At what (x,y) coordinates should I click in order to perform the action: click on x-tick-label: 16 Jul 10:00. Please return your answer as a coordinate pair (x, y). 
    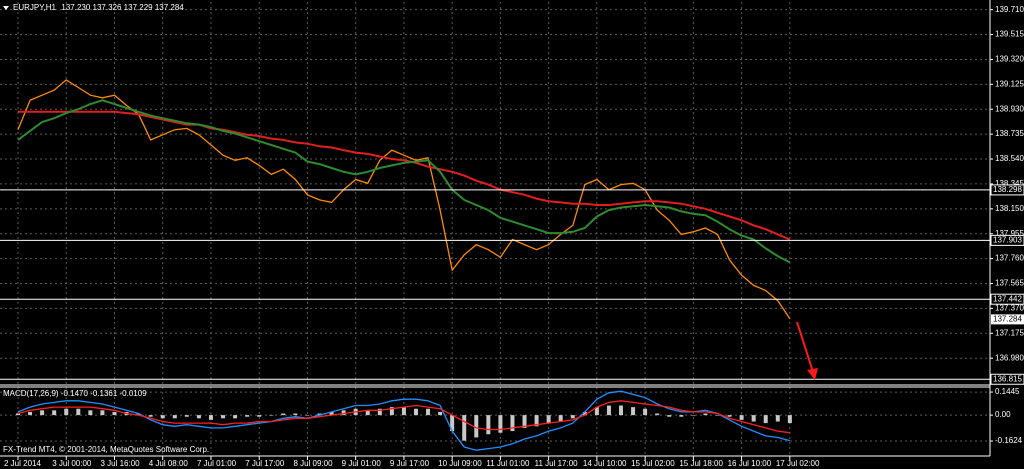
    Looking at the image, I should click on (750, 463).